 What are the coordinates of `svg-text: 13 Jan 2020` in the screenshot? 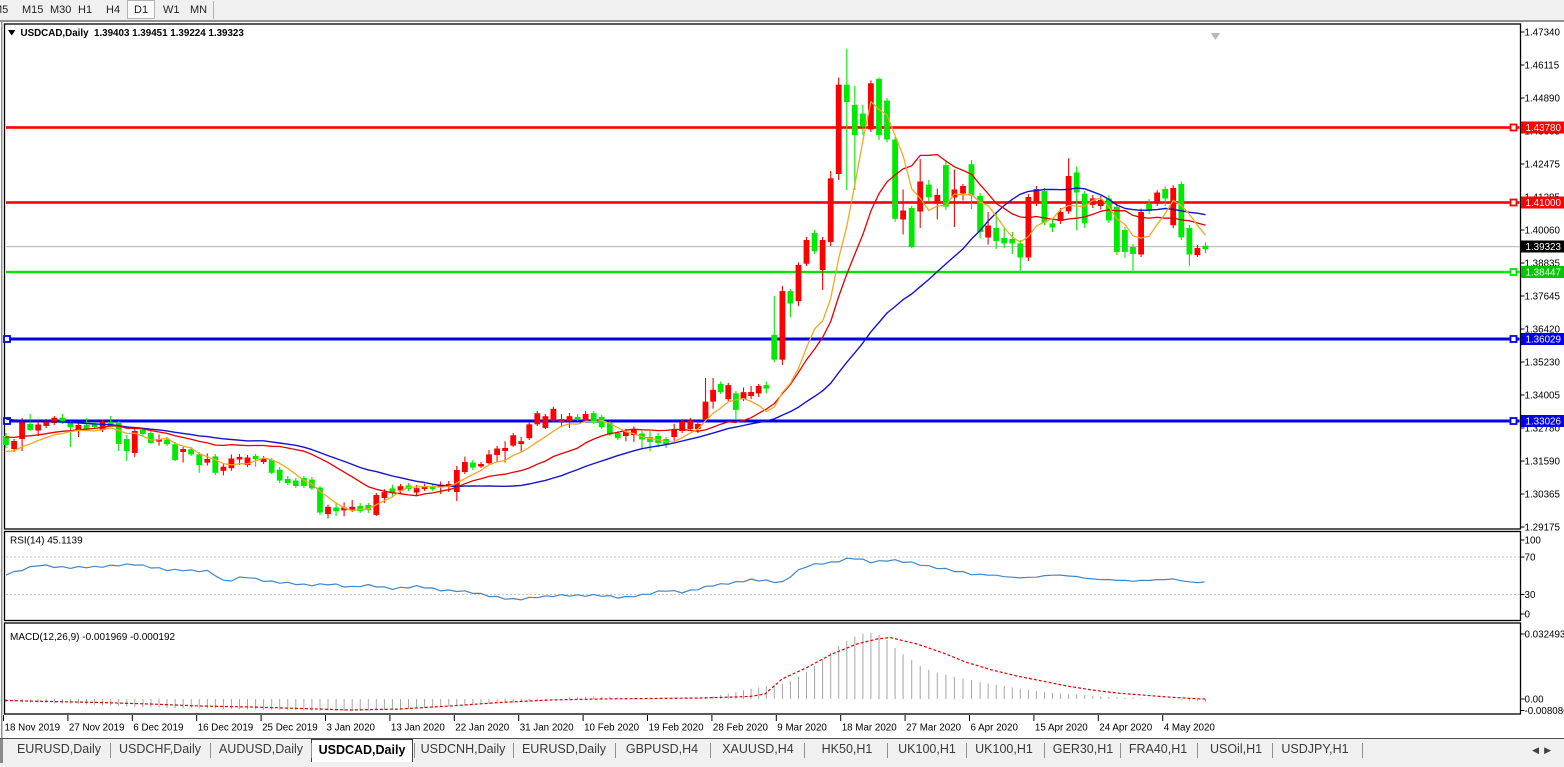 It's located at (418, 728).